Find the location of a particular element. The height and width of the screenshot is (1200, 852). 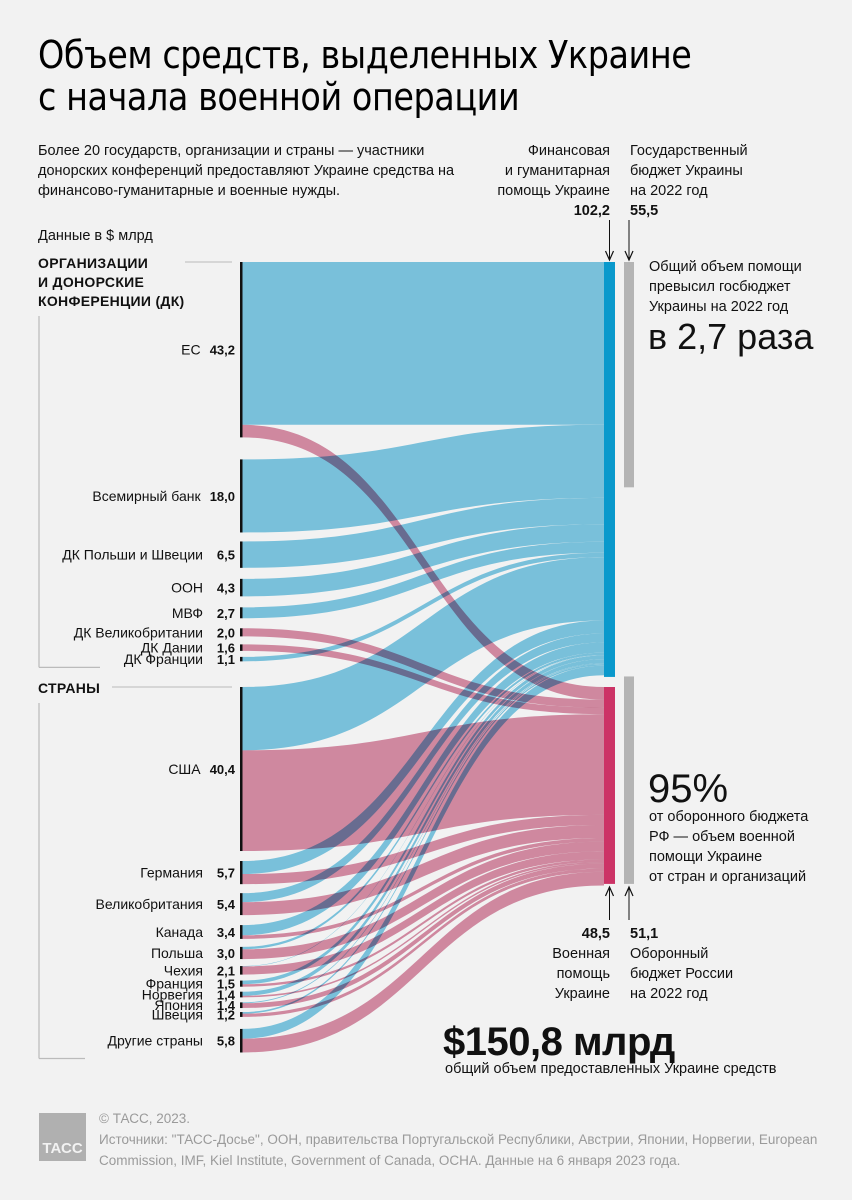

budget-label-line: бюджет Украины is located at coordinates (686, 171).